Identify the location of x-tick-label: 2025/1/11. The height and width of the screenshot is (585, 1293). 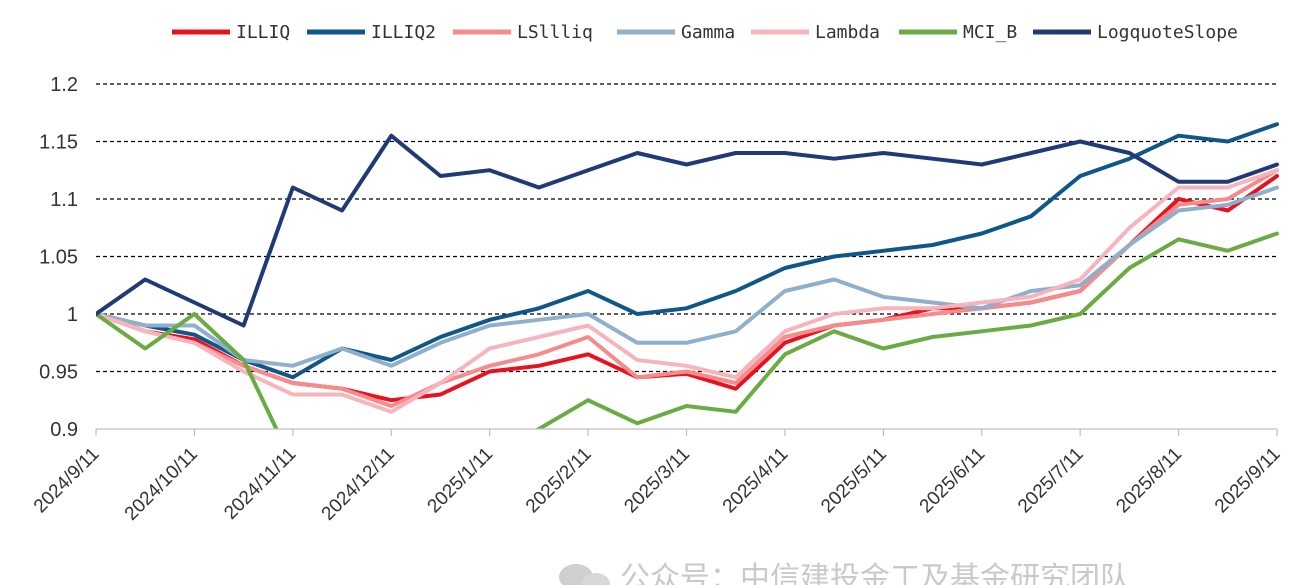
(461, 481).